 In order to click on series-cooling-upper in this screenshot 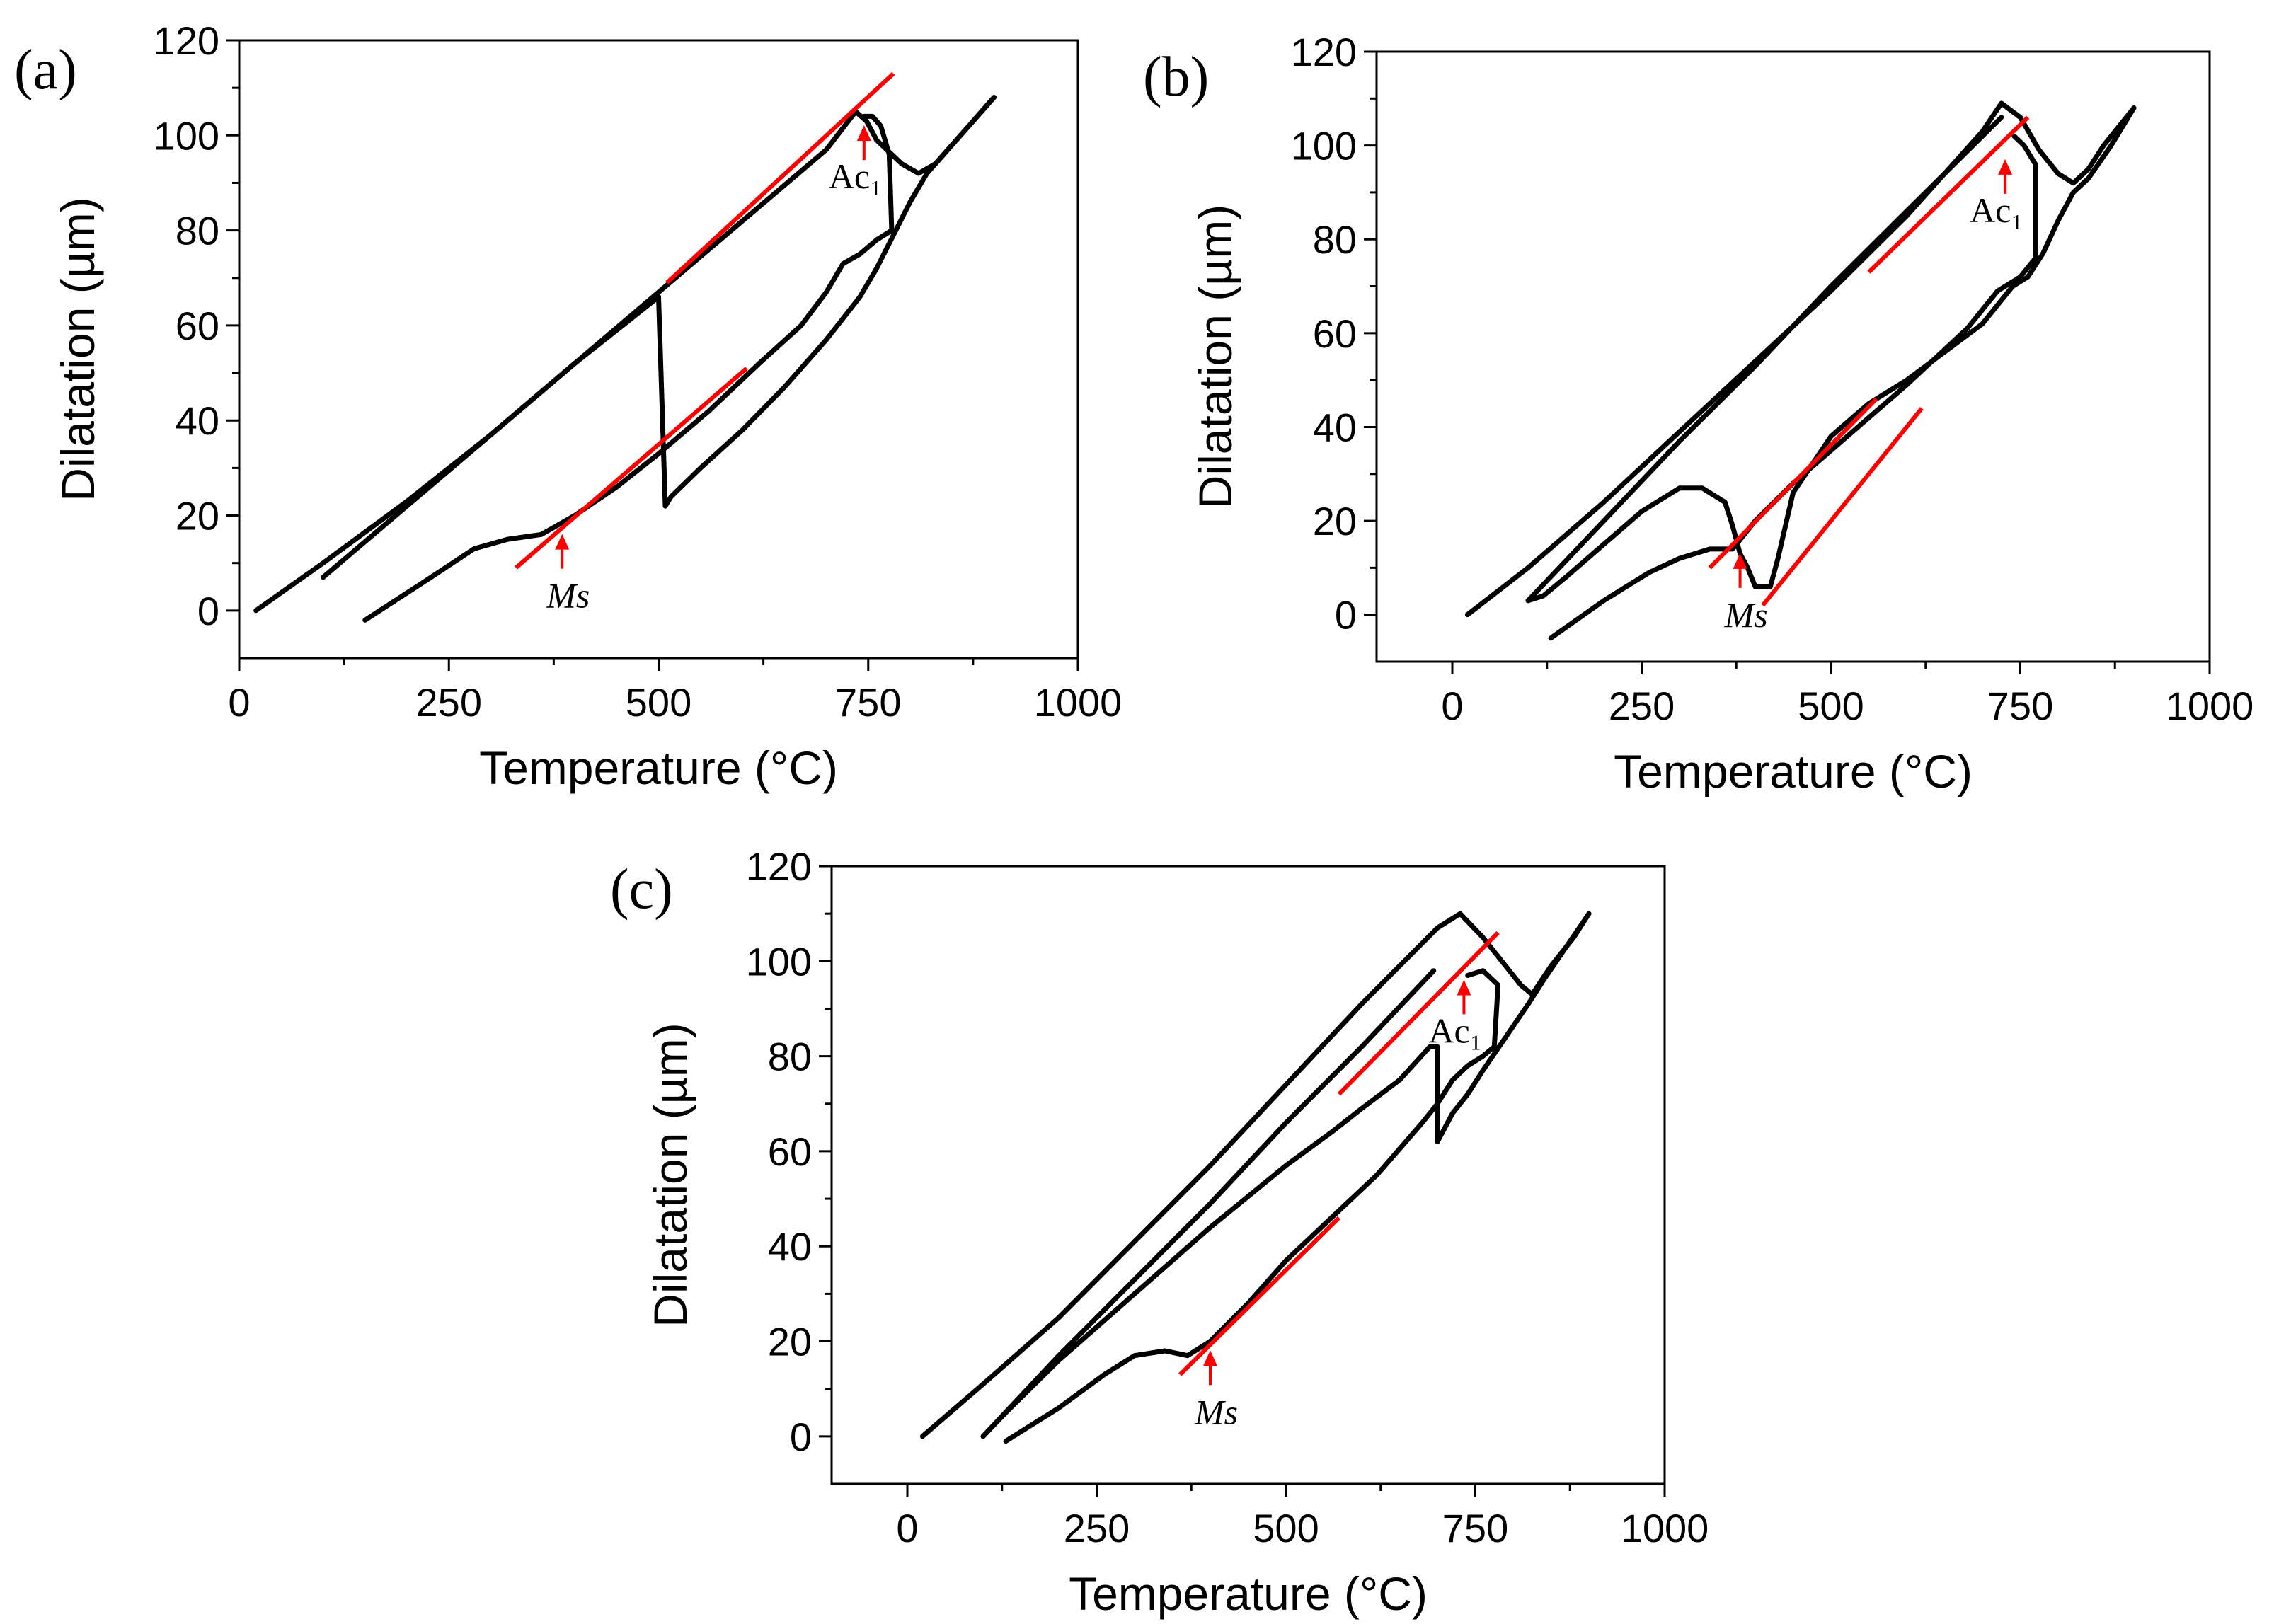, I will do `click(829, 302)`.